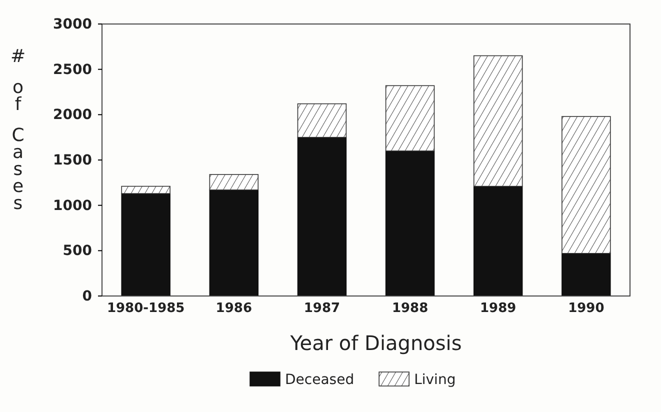 Image resolution: width=661 pixels, height=412 pixels. What do you see at coordinates (234, 308) in the screenshot?
I see `x-tick-label: 1986` at bounding box center [234, 308].